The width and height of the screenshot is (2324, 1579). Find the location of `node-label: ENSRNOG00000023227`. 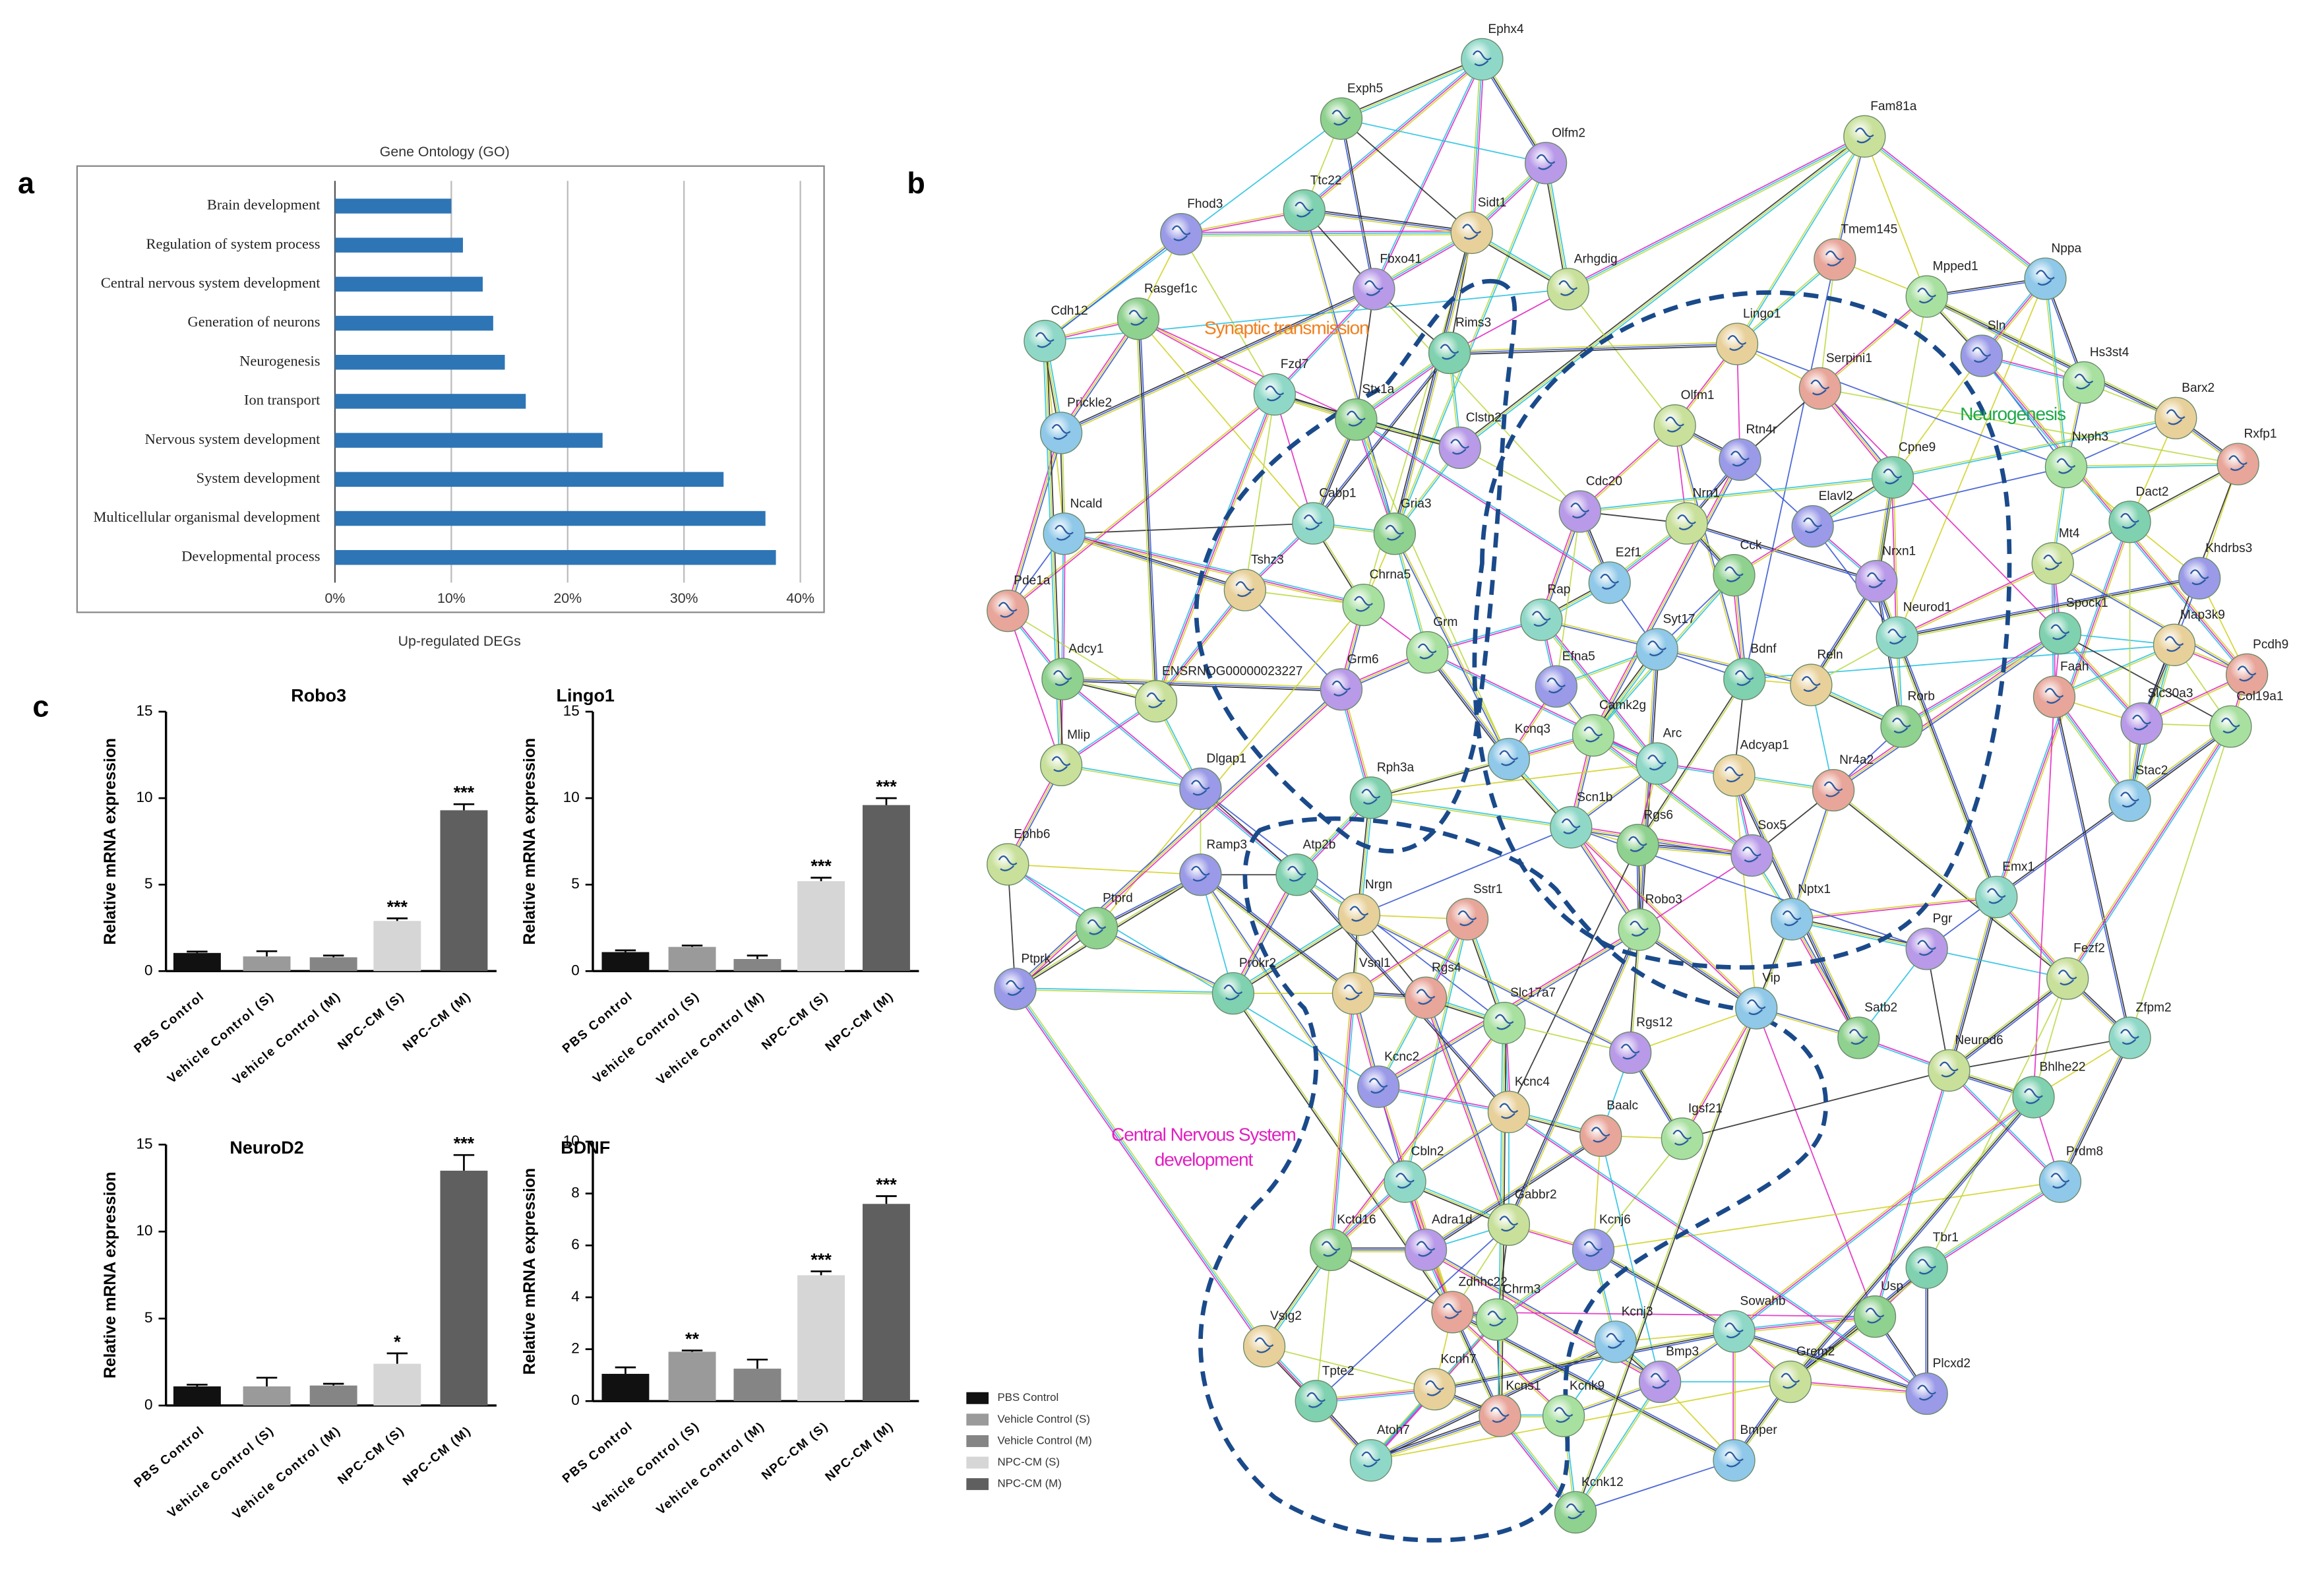

node-label: ENSRNOG00000023227 is located at coordinates (1232, 671).